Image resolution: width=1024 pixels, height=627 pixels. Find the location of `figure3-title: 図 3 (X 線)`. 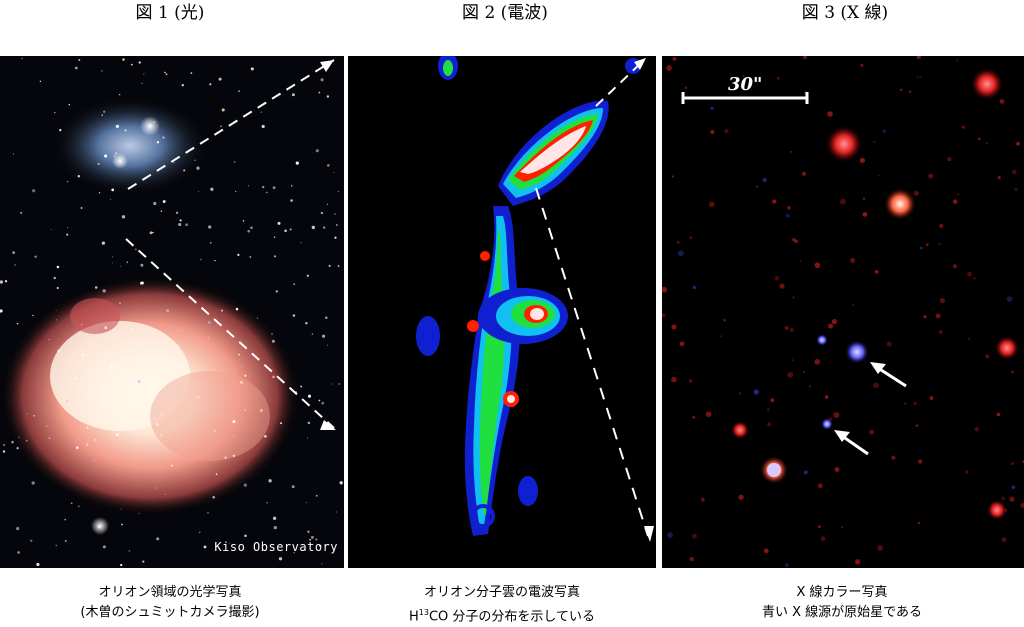

figure3-title: 図 3 (X 線) is located at coordinates (845, 13).